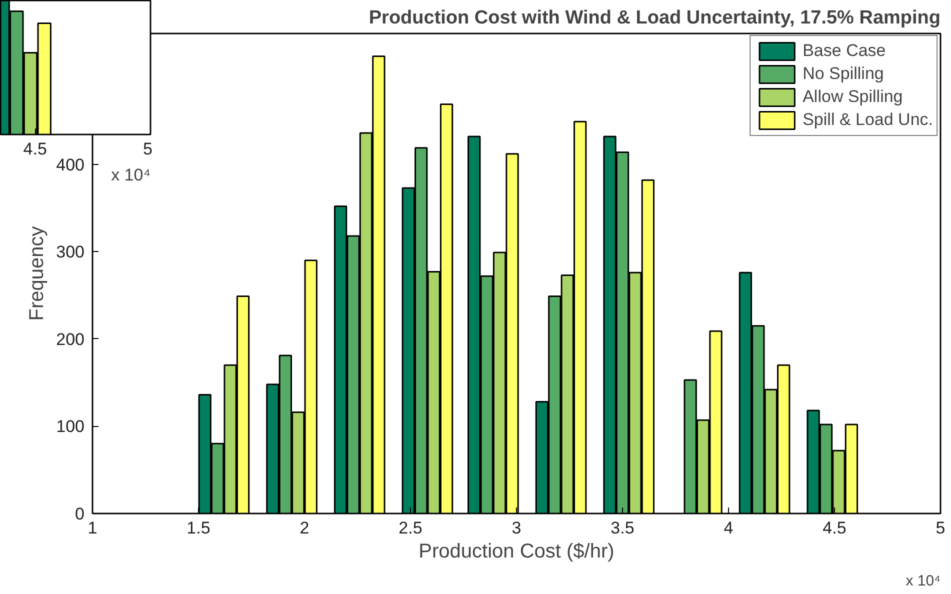 This screenshot has height=594, width=951. What do you see at coordinates (70, 426) in the screenshot?
I see `y-tick-label: 100` at bounding box center [70, 426].